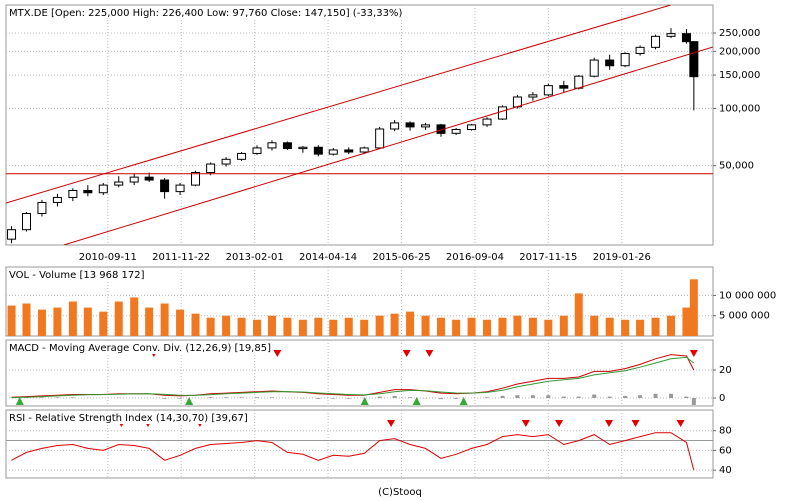  Describe the element at coordinates (108, 257) in the screenshot. I see `x-tick-label: 2010-09-11` at that location.